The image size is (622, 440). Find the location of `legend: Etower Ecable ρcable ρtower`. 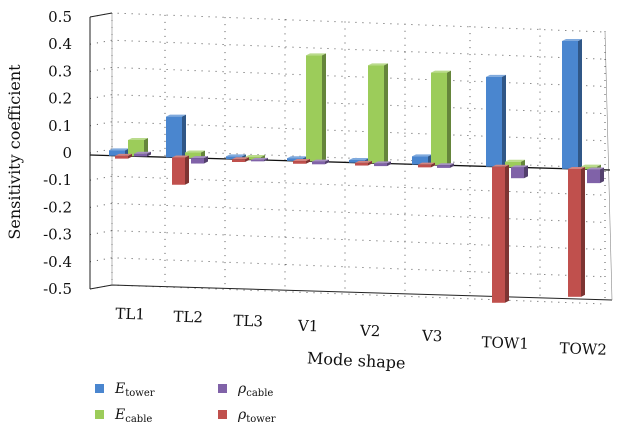

legend: Etower Ecable ρcable ρtower is located at coordinates (185, 403).